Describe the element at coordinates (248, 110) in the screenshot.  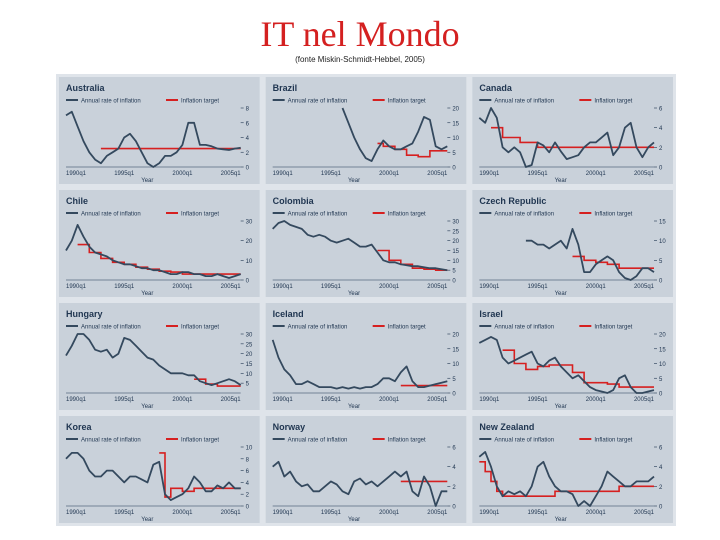
I see `y-tick-label: 8` at that location.